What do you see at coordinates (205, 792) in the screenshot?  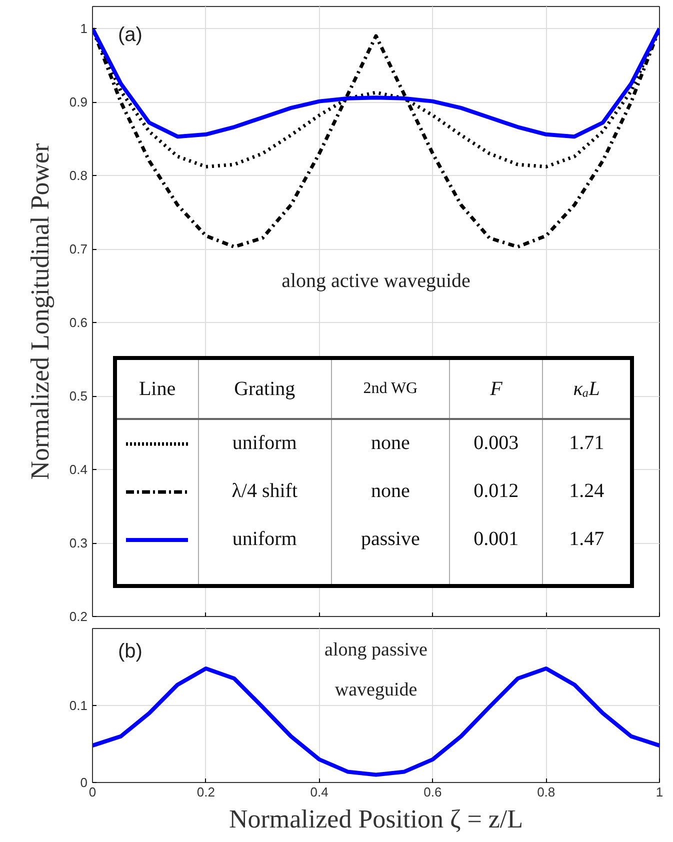 I see `x-tick-label: 0.2` at bounding box center [205, 792].